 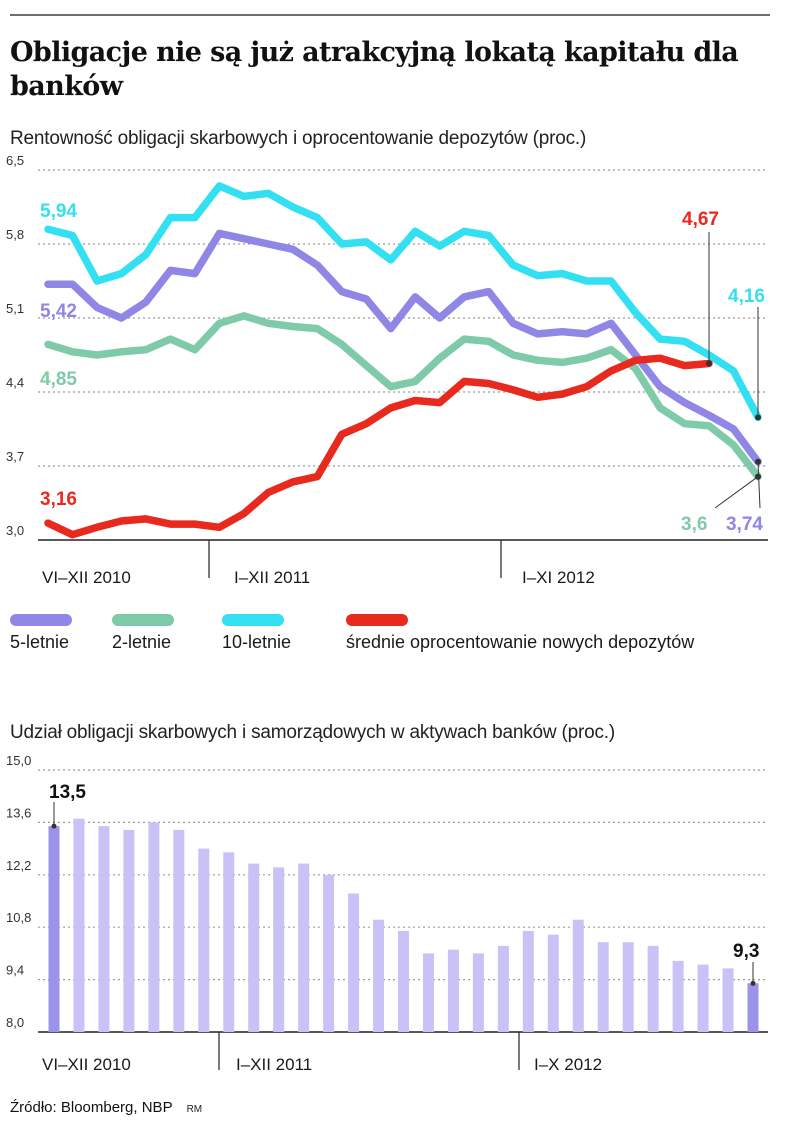 What do you see at coordinates (194, 1109) in the screenshot?
I see `source-credit: RM` at bounding box center [194, 1109].